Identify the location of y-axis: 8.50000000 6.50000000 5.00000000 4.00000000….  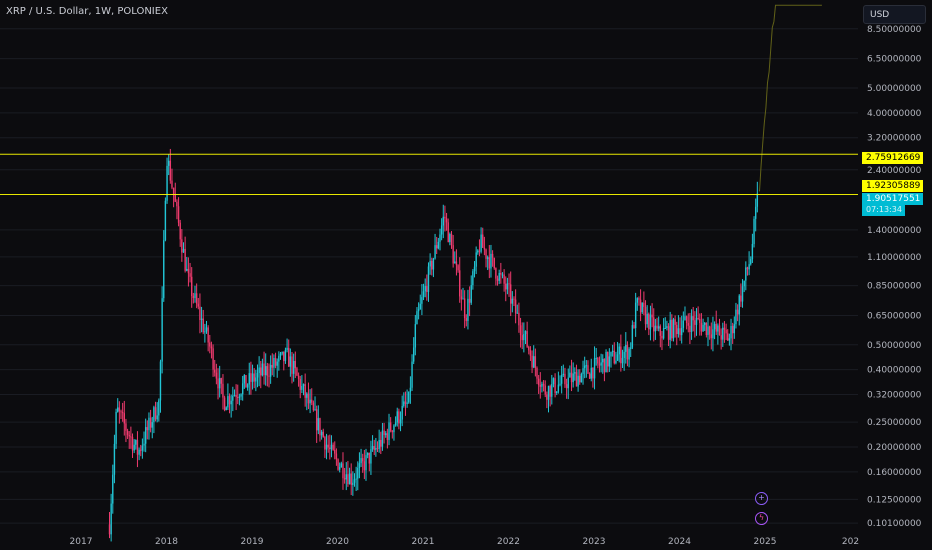
(894, 277).